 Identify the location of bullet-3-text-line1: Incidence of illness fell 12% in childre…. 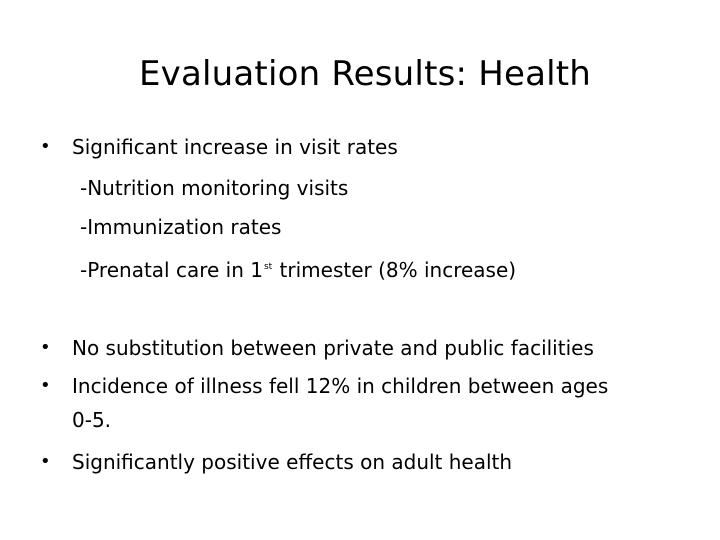
(340, 386).